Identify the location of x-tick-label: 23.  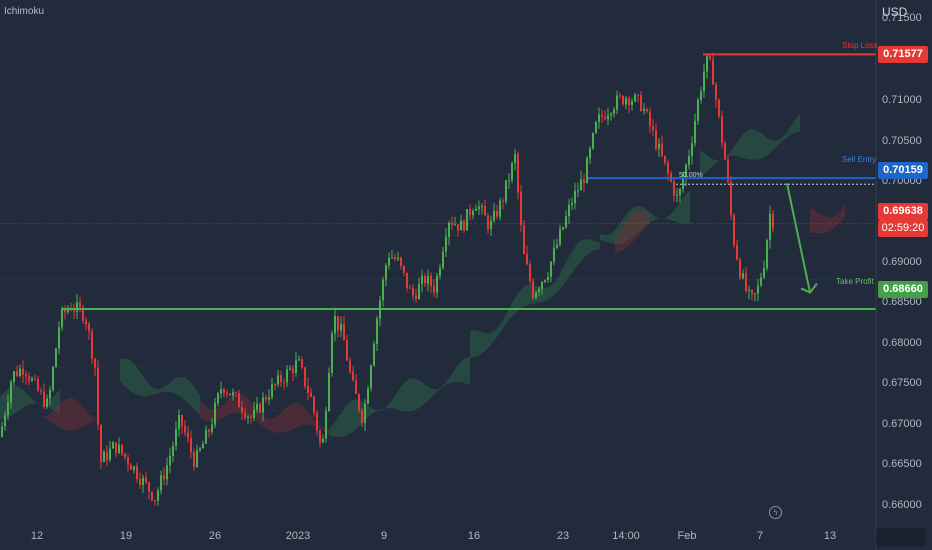
(563, 536).